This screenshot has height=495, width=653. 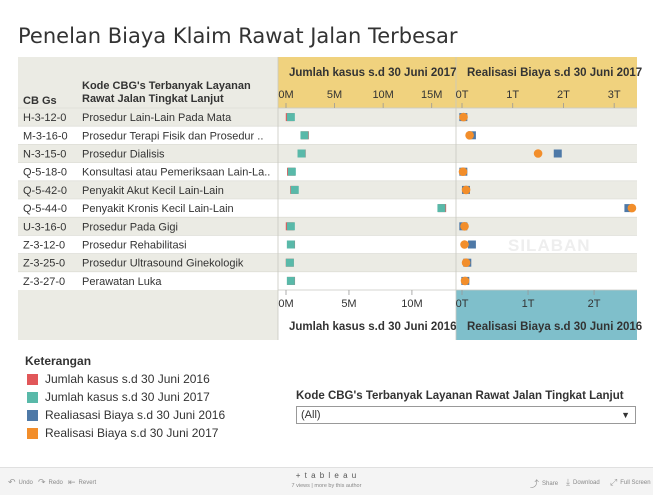 I want to click on row-code: Q-5-44-0, so click(x=45, y=209).